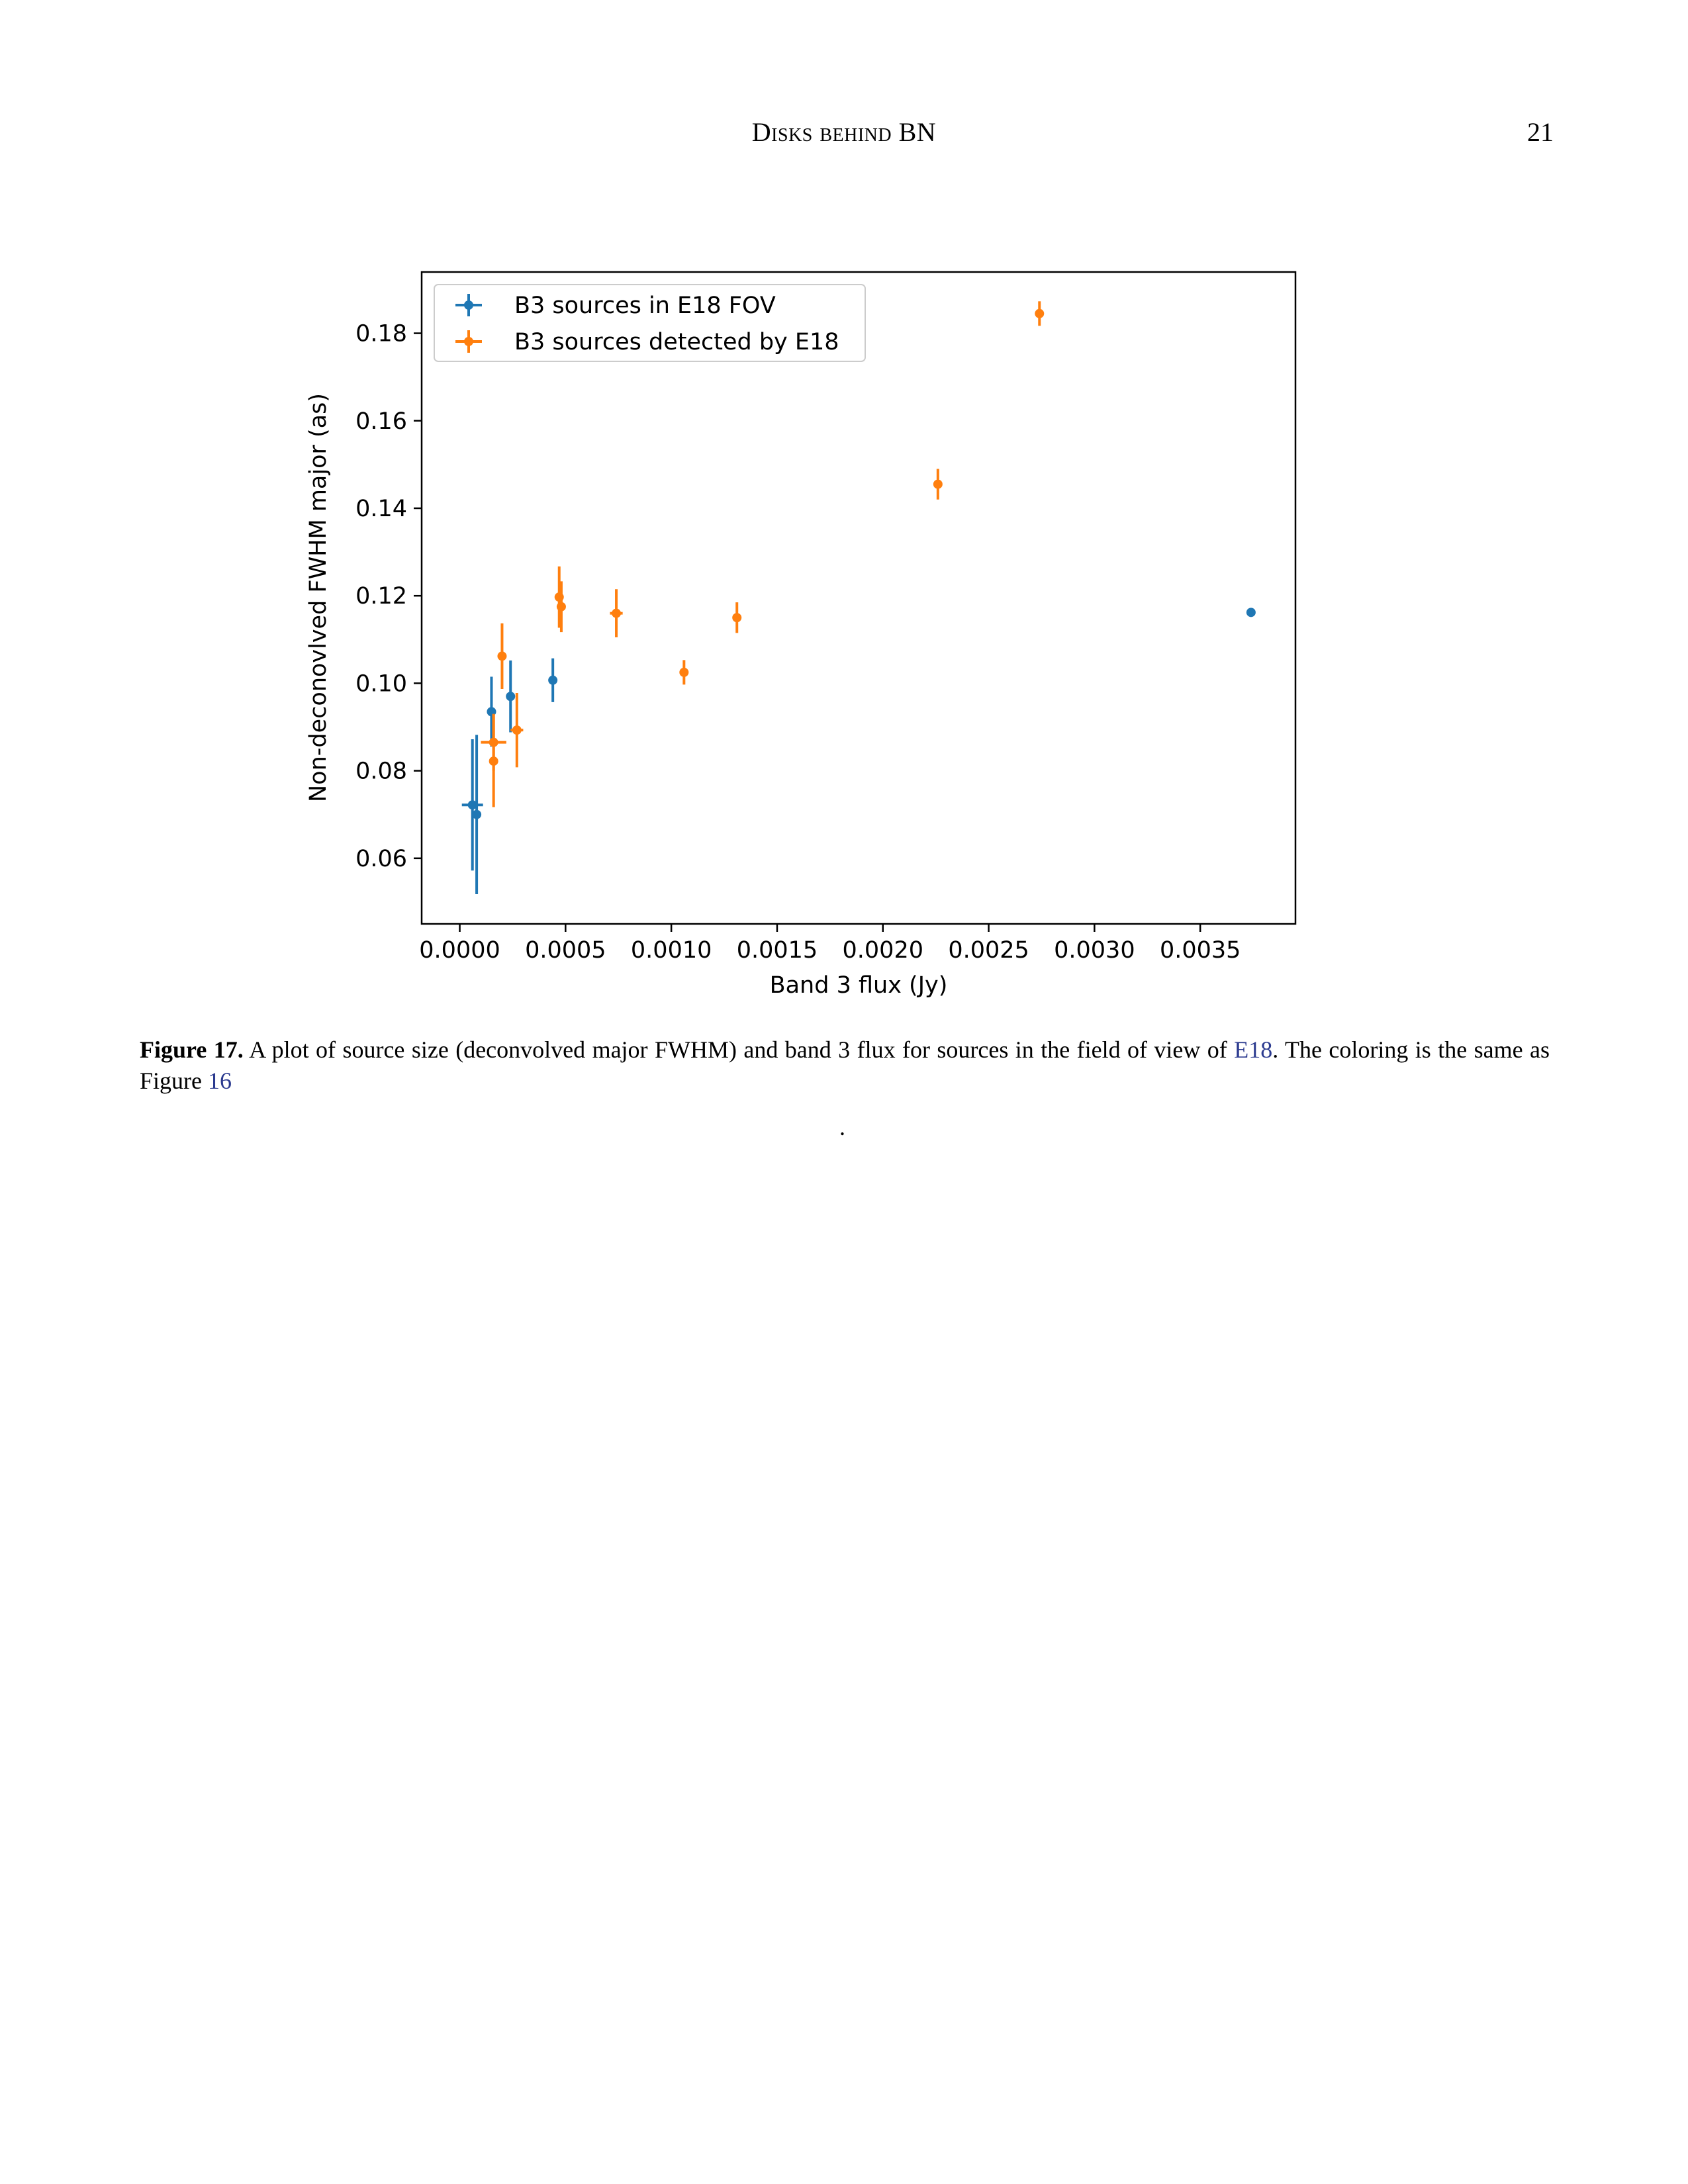  Describe the element at coordinates (459, 950) in the screenshot. I see `x-tick-label: 0.0000` at that location.